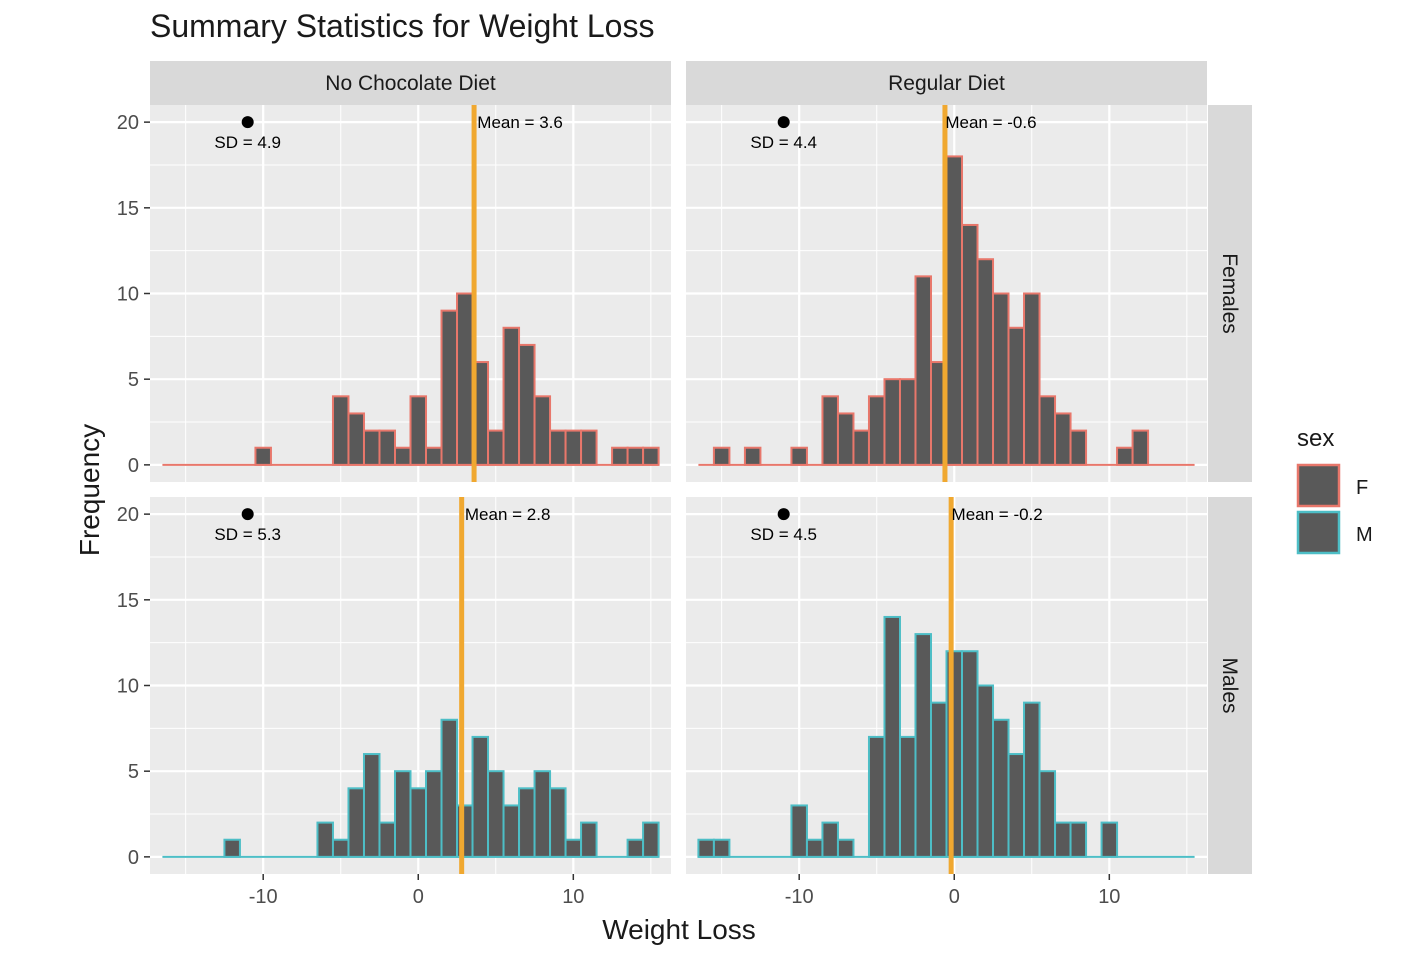 The height and width of the screenshot is (958, 1406). What do you see at coordinates (783, 142) in the screenshot?
I see `sd-label: SD = 4.4` at bounding box center [783, 142].